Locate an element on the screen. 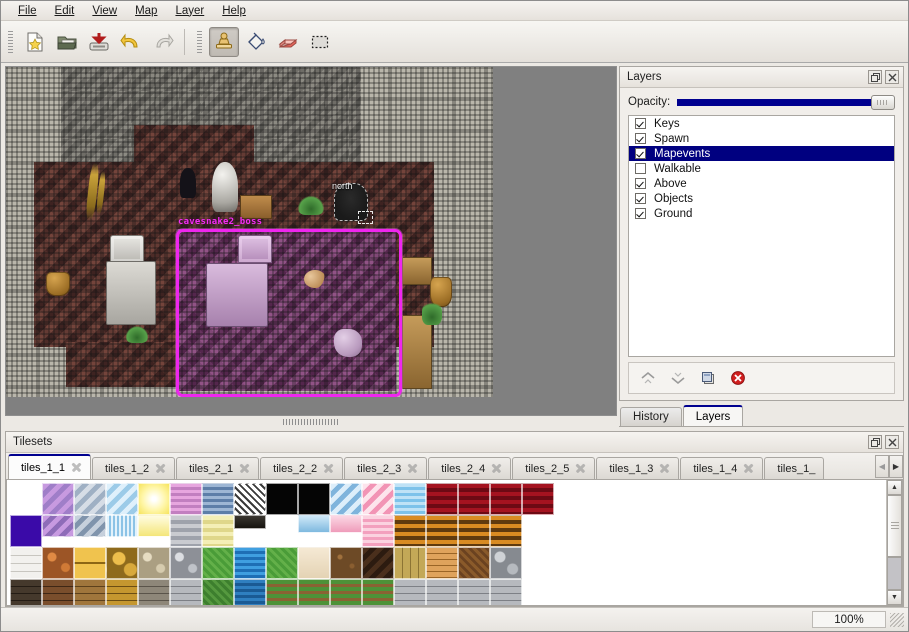 The width and height of the screenshot is (909, 632). resize-grip is located at coordinates (897, 619).